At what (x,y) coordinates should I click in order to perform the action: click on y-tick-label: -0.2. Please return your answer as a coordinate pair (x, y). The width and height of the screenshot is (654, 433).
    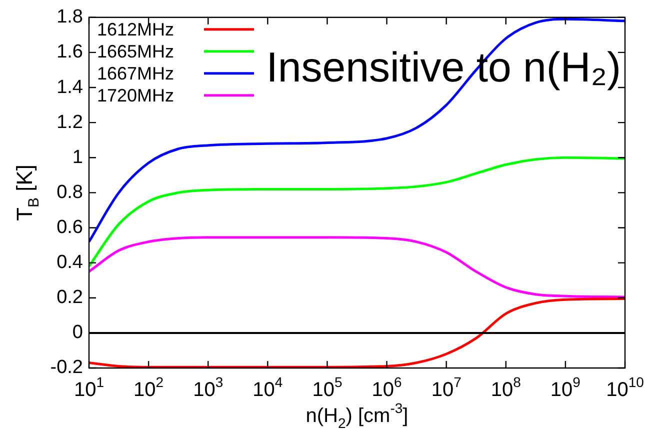
    Looking at the image, I should click on (66, 367).